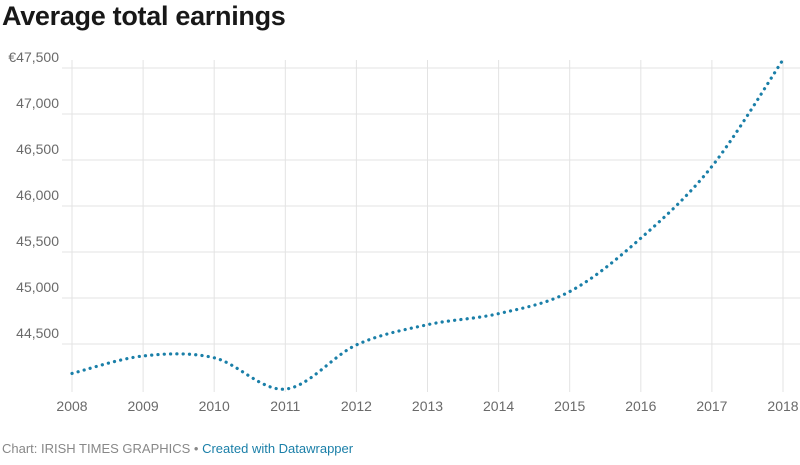 The height and width of the screenshot is (465, 800). Describe the element at coordinates (71, 406) in the screenshot. I see `x-tick-label: 2008` at that location.